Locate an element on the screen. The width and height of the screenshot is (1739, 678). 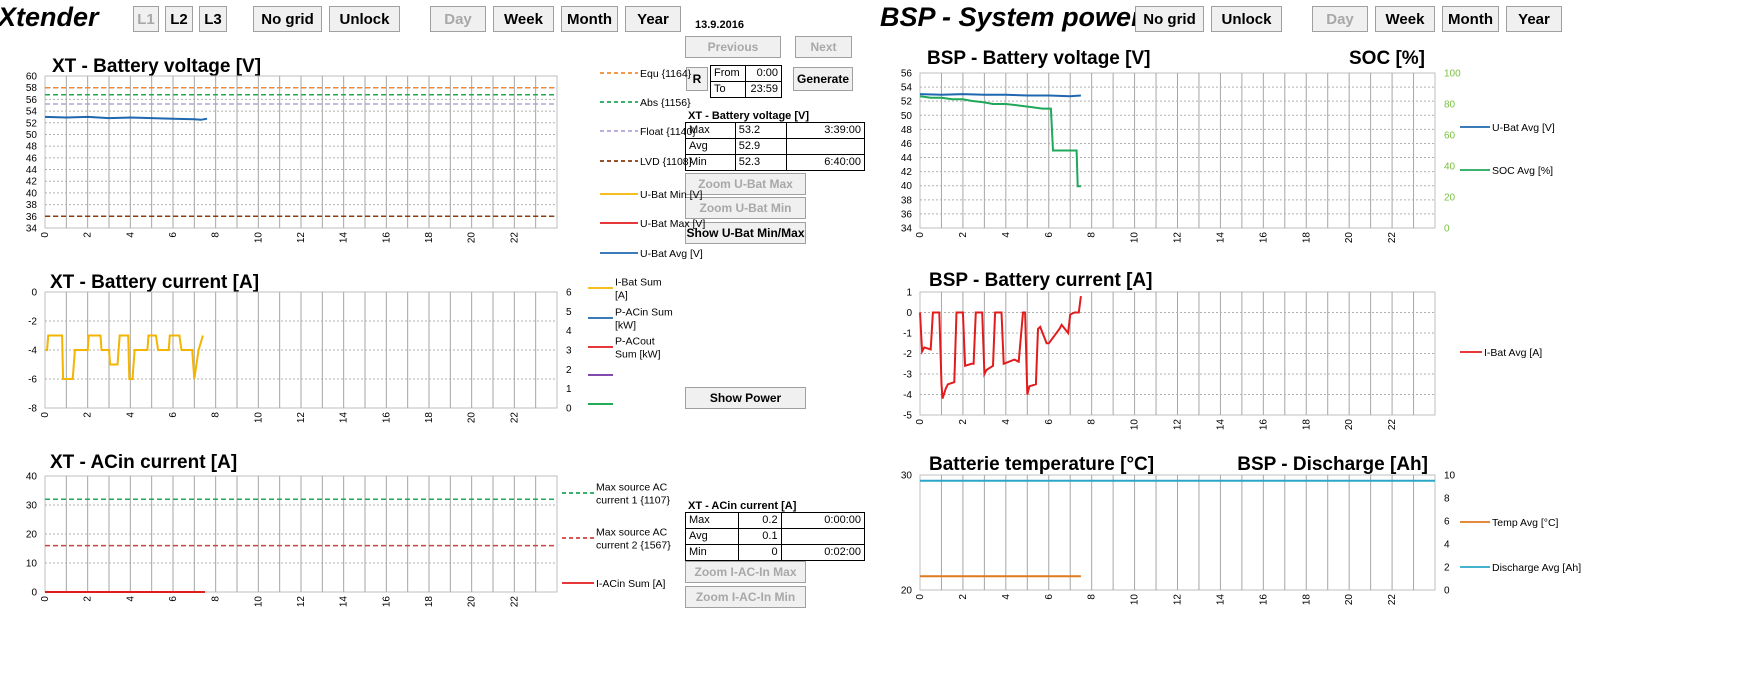
xt_curr-legend-label: [A] is located at coordinates (621, 296).